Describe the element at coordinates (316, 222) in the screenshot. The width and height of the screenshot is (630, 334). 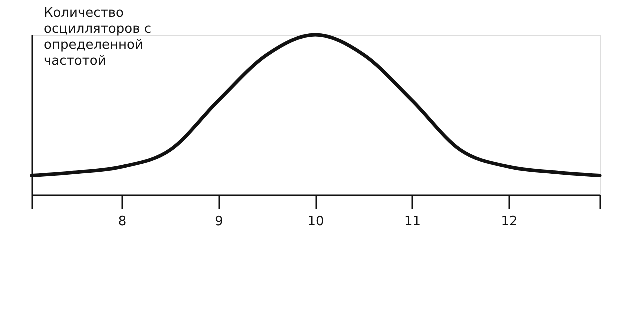
I see `x-tick-label: 10` at that location.